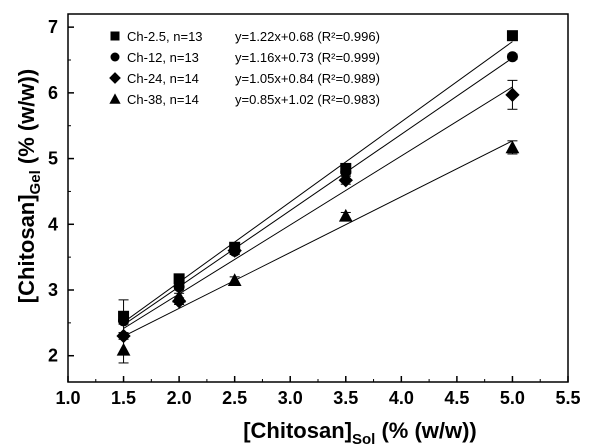 The image size is (591, 447). What do you see at coordinates (26, 248) in the screenshot?
I see `y-axis-title-main: [Chitosan]` at bounding box center [26, 248].